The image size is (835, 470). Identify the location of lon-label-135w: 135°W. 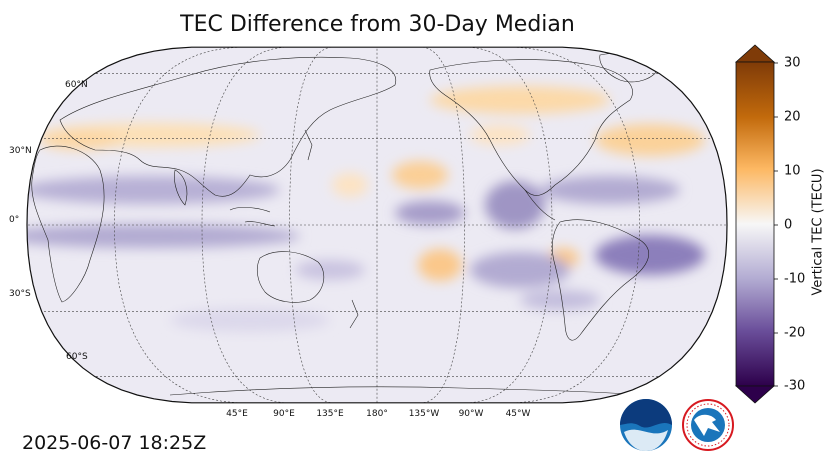
(424, 414).